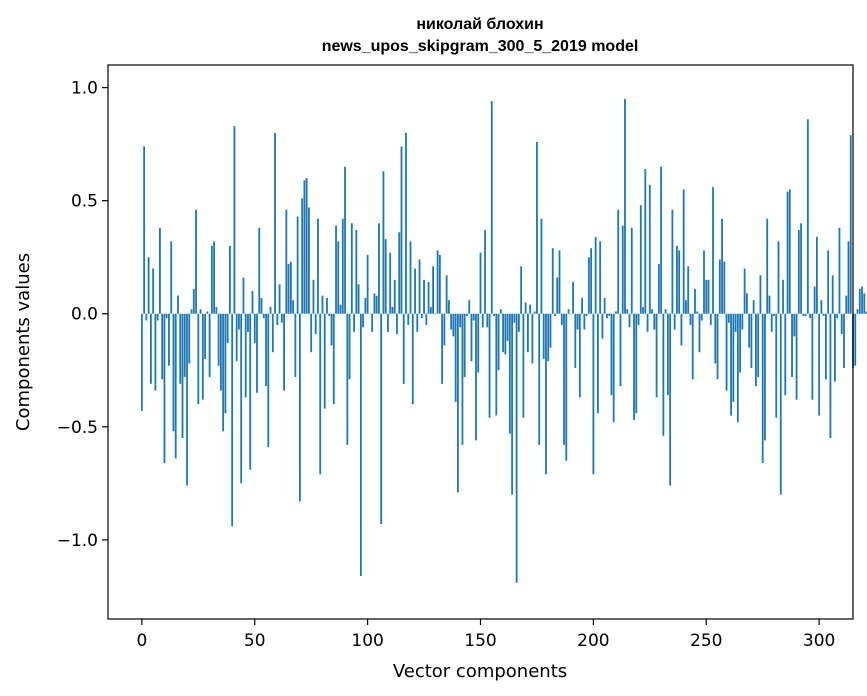 This screenshot has width=867, height=696. I want to click on x-tick-label: 200, so click(593, 641).